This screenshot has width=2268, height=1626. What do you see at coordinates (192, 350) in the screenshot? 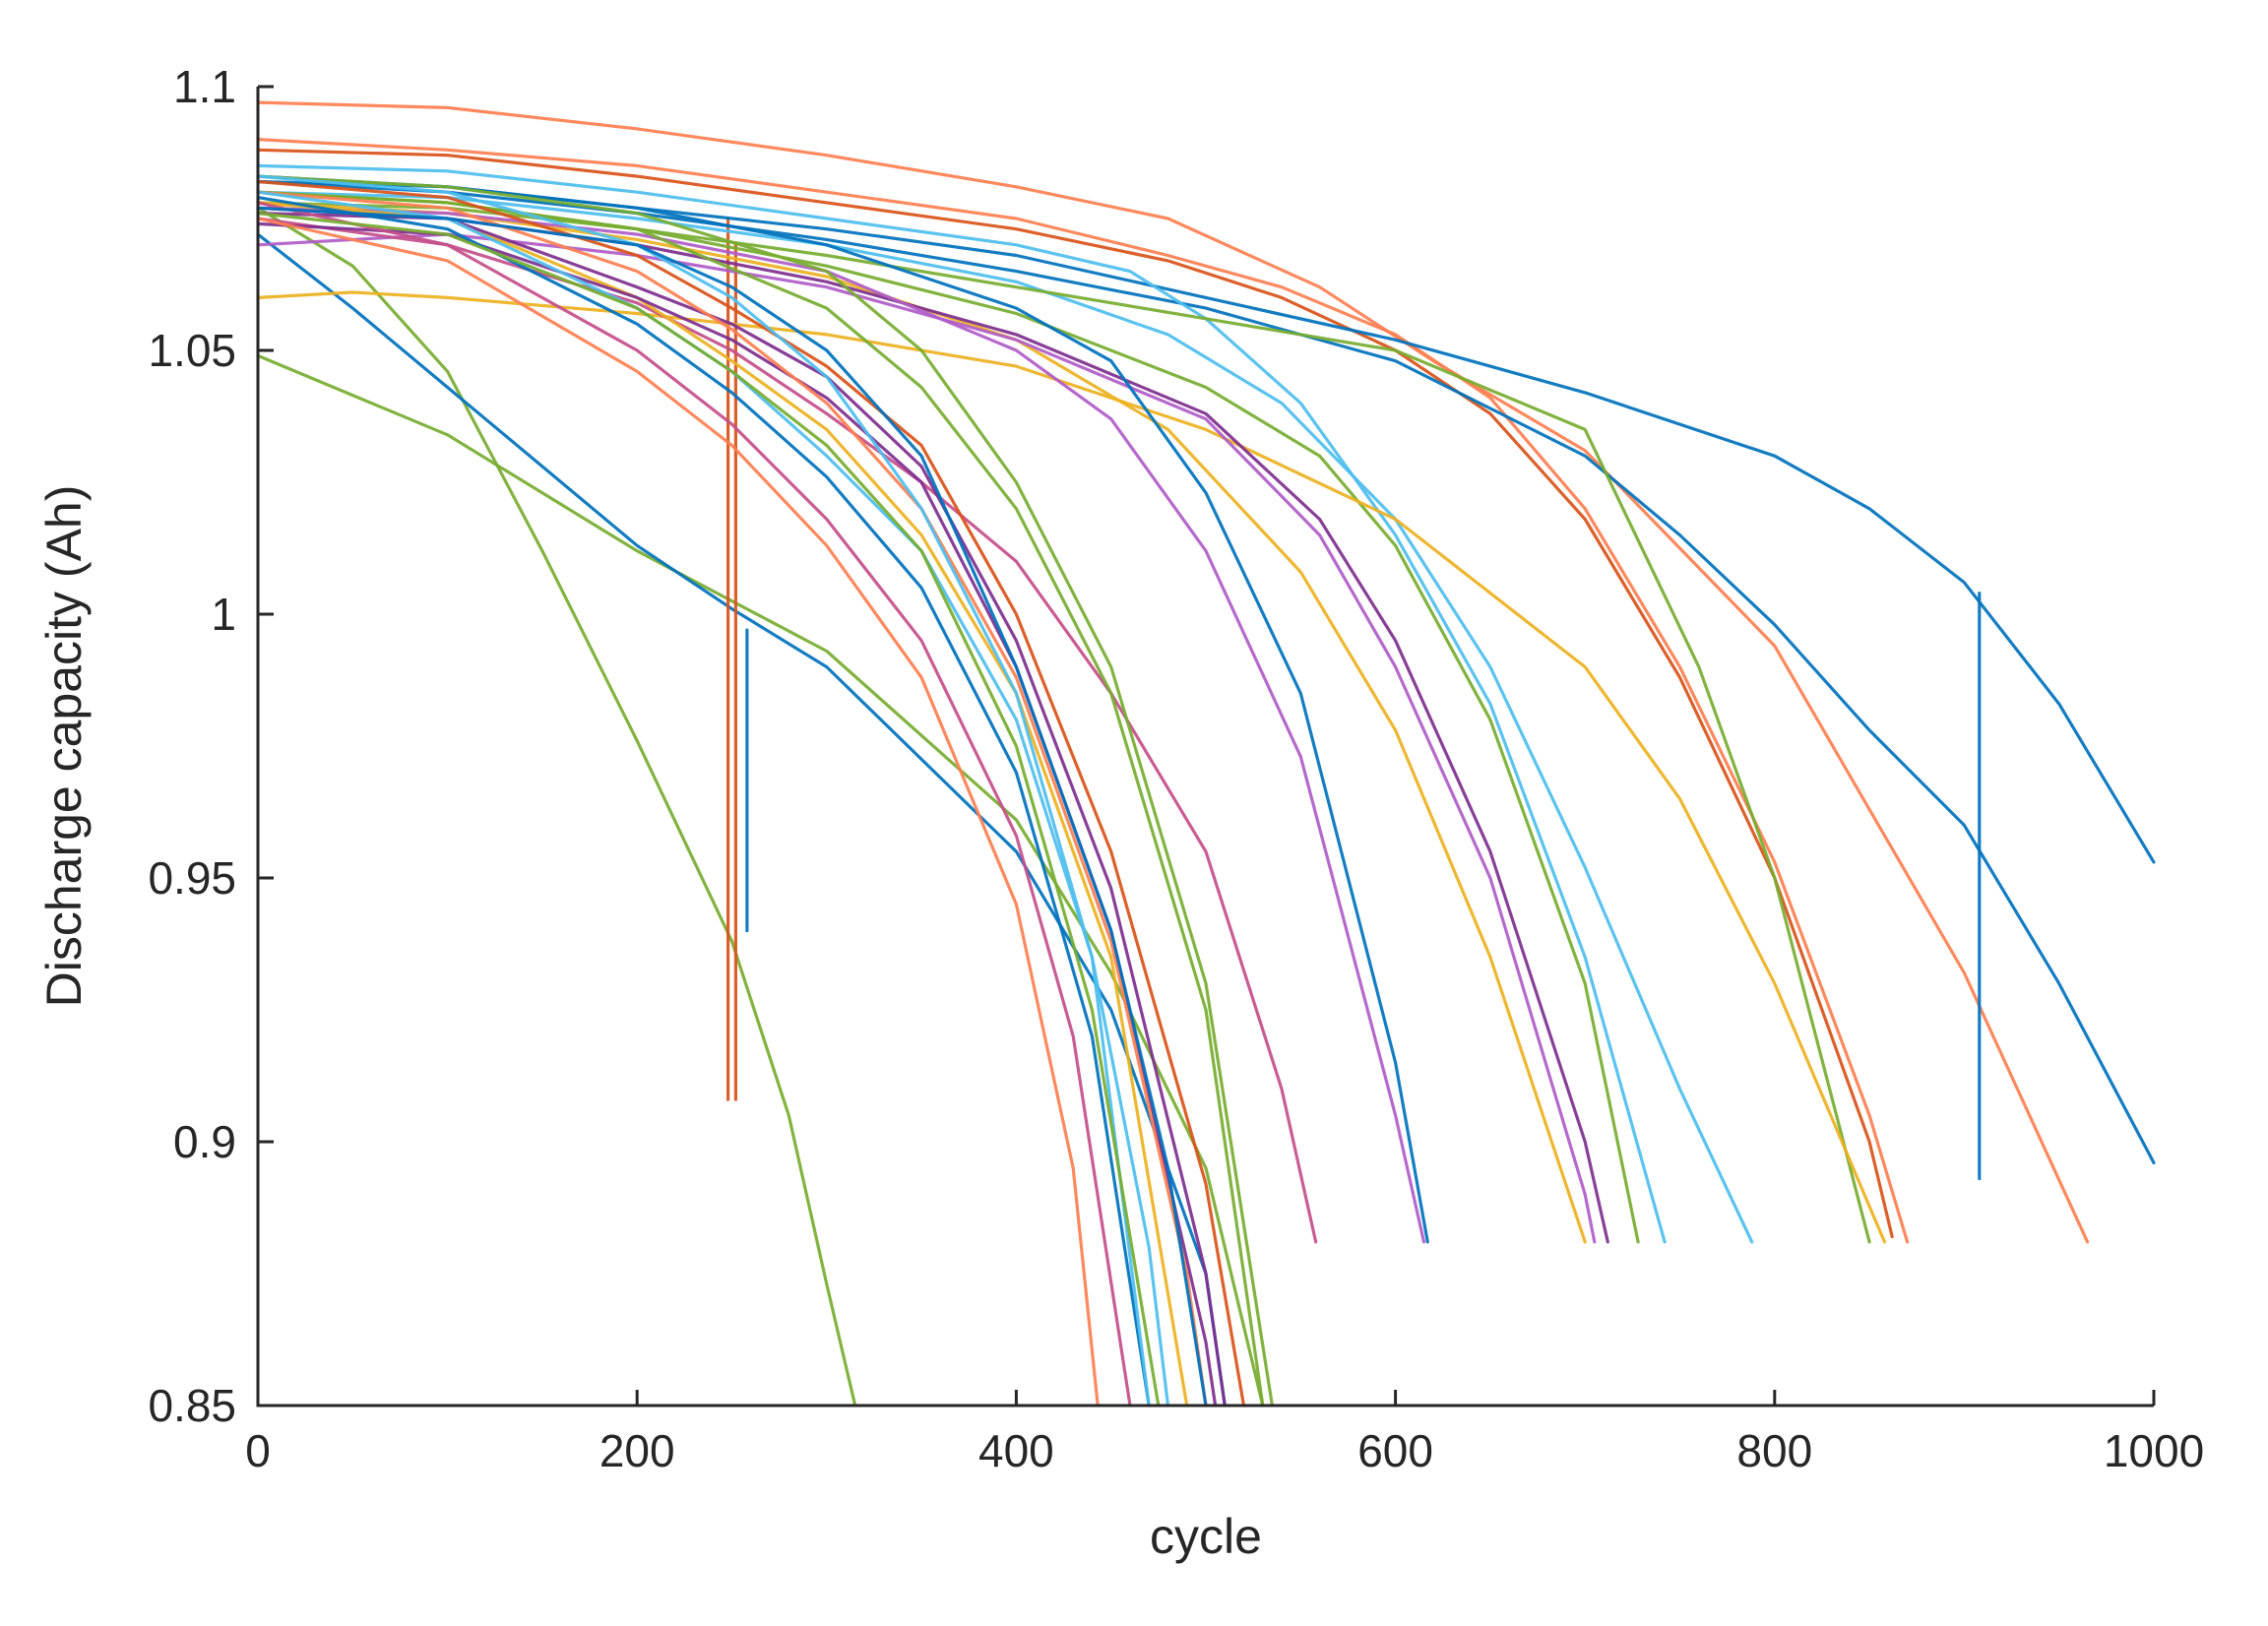
I see `y-tick-label: 1.05` at bounding box center [192, 350].